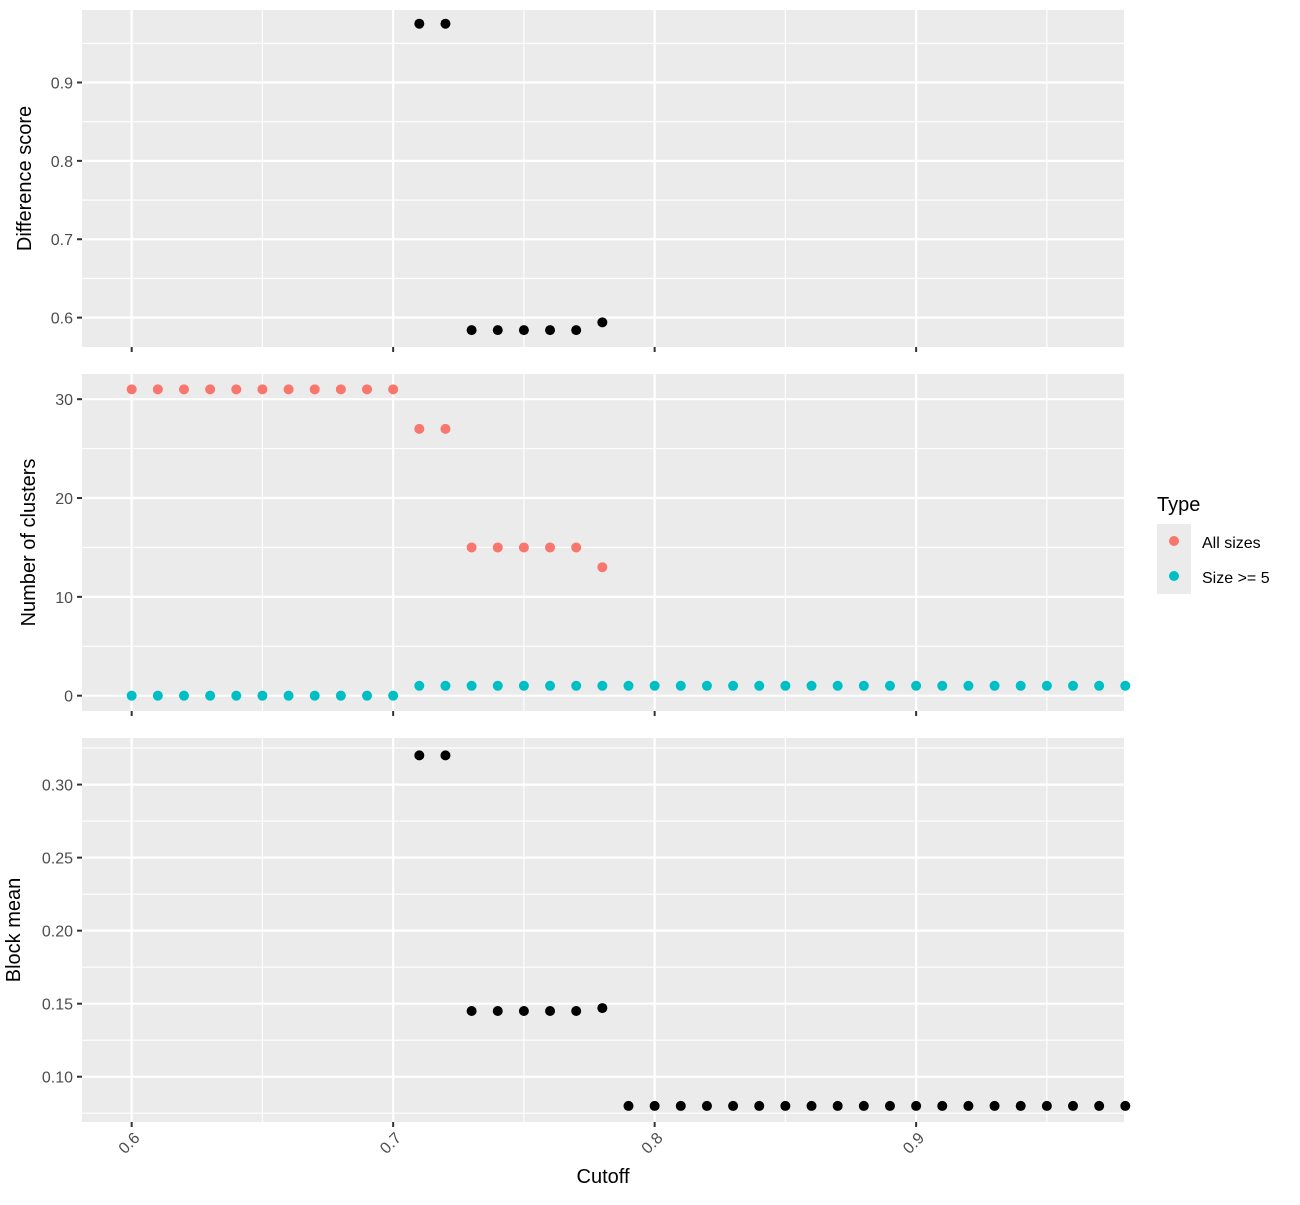 This screenshot has width=1300, height=1205. I want to click on y-tick-label: 0.6, so click(62, 319).